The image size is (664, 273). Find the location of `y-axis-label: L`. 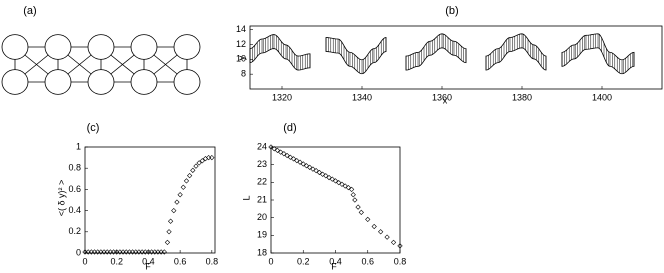

y-axis-label: L is located at coordinates (246, 197).